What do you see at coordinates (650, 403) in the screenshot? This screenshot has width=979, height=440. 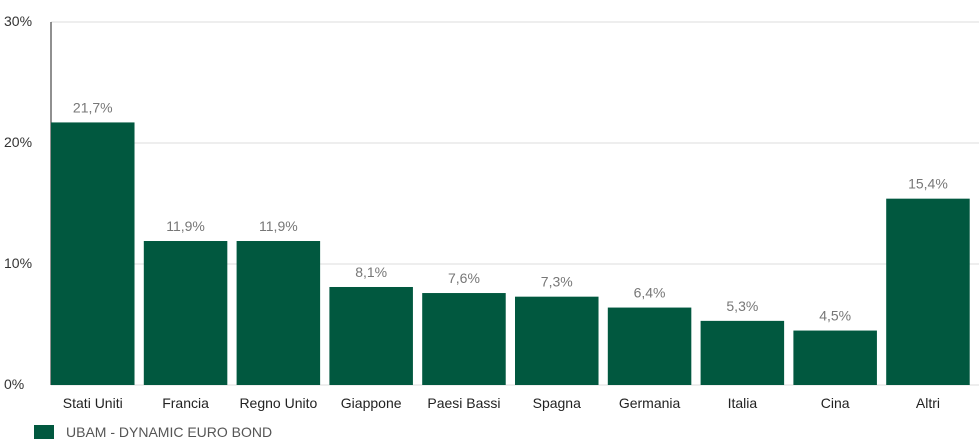 I see `x-tick-label: Germania` at bounding box center [650, 403].